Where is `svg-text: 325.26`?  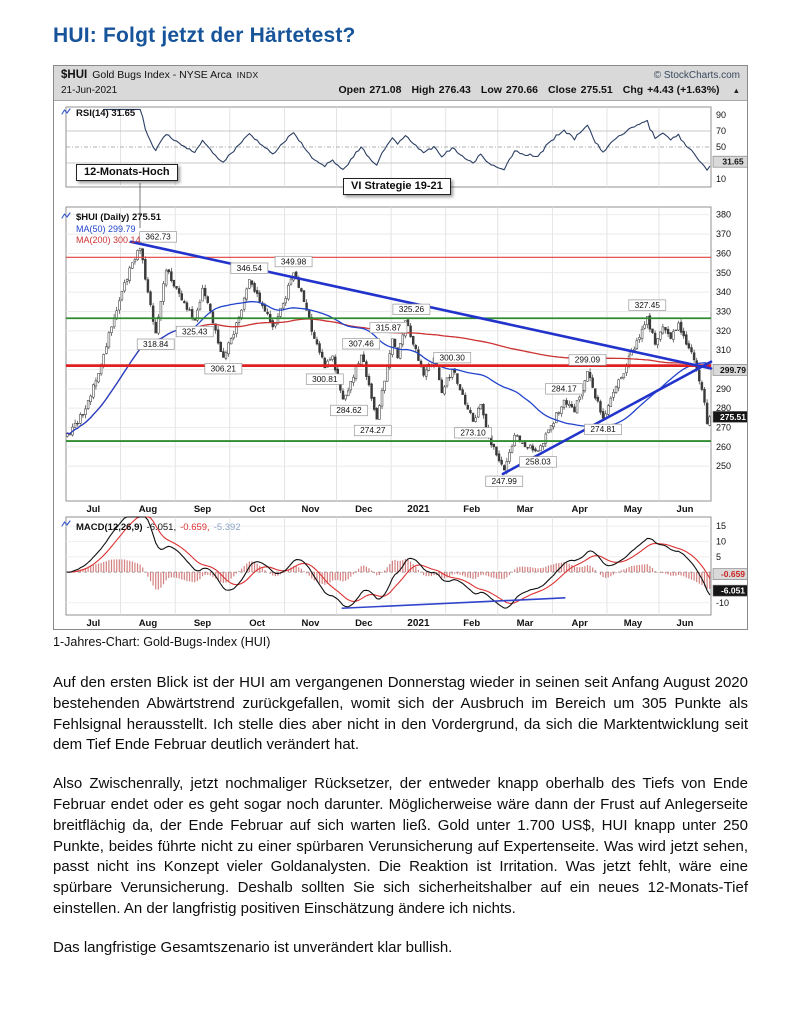
svg-text: 325.26 is located at coordinates (412, 309).